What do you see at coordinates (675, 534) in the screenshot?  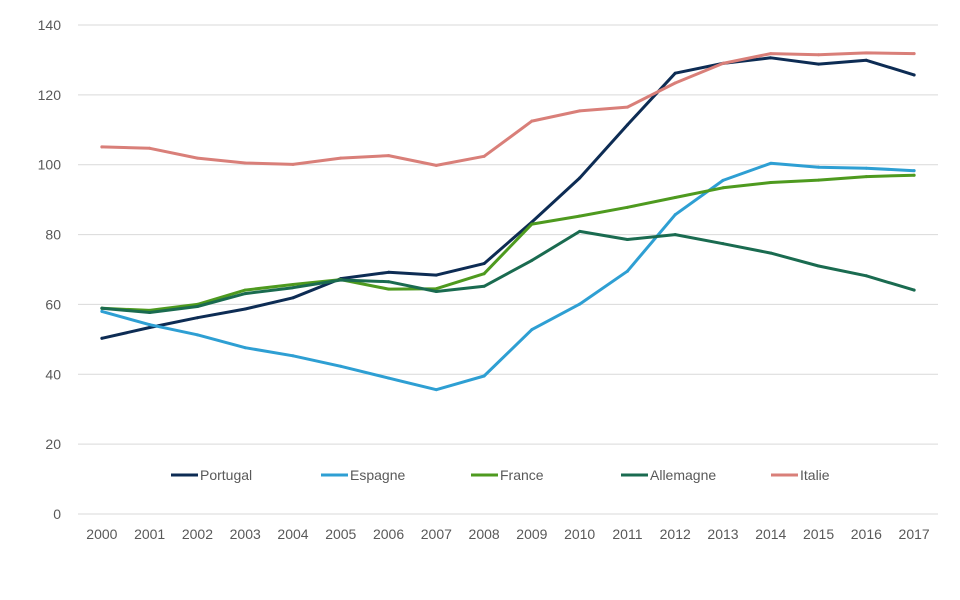 I see `x-tick-label: 2012` at bounding box center [675, 534].